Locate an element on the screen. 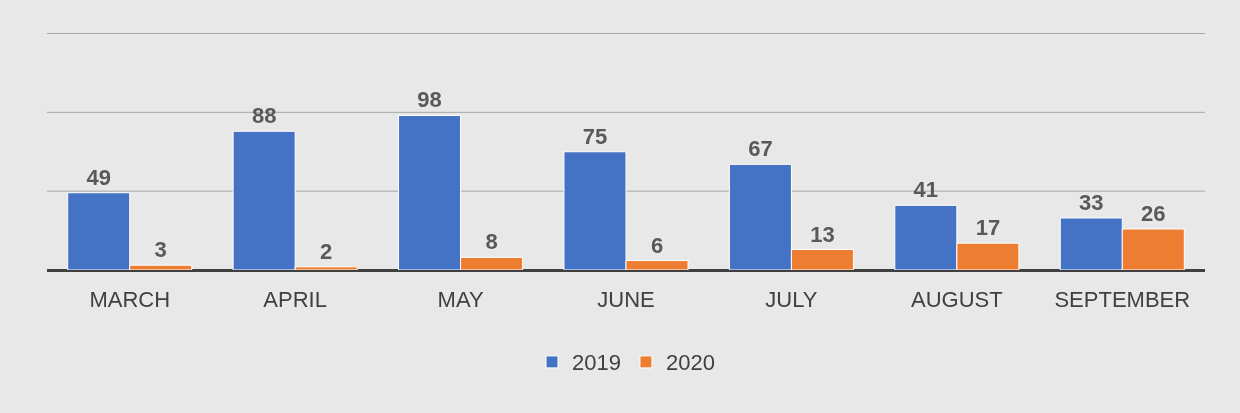 This screenshot has width=1240, height=413. data-label: 2 is located at coordinates (326, 251).